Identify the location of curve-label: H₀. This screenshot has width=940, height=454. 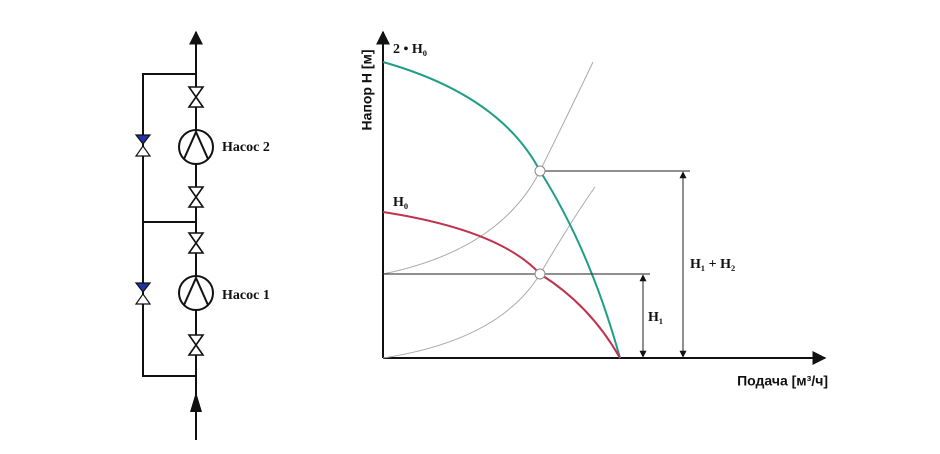
(400, 202).